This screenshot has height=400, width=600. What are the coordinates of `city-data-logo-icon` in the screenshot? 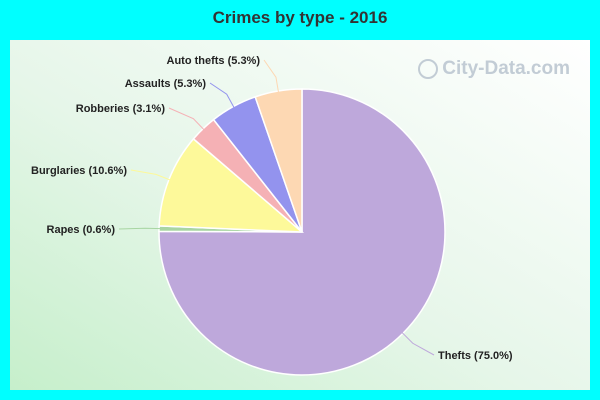 It's located at (428, 69).